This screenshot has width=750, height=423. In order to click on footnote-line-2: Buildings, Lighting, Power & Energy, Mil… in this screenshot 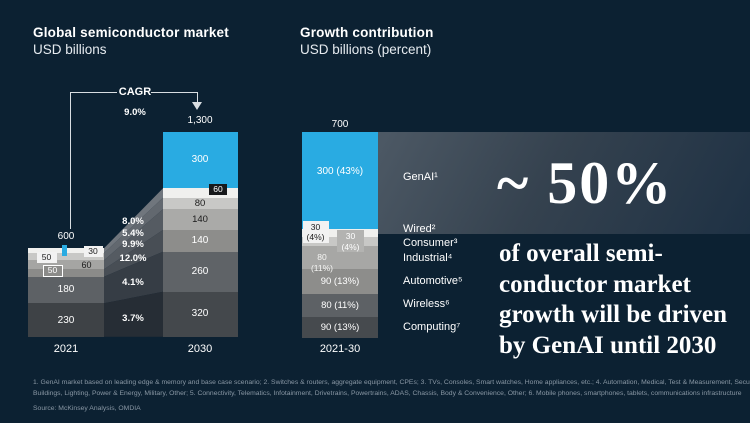, I will do `click(387, 393)`.